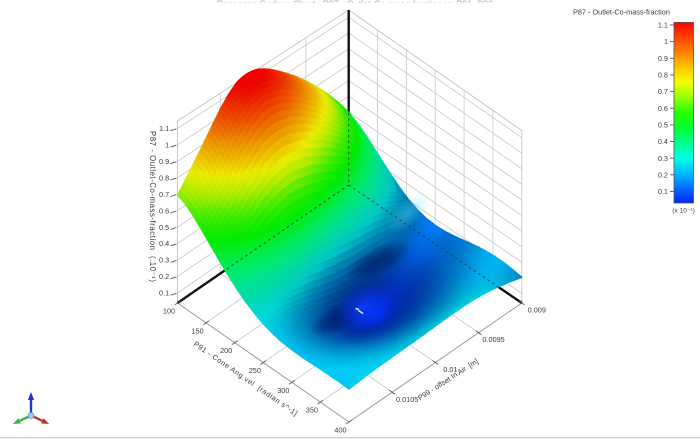 This screenshot has height=439, width=700. I want to click on svg-text: 350, so click(312, 410).